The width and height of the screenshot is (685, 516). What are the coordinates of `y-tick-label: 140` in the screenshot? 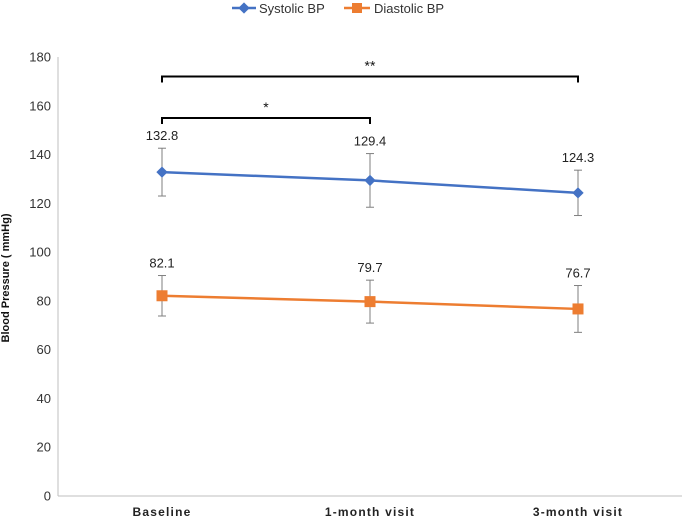 It's located at (40, 154).